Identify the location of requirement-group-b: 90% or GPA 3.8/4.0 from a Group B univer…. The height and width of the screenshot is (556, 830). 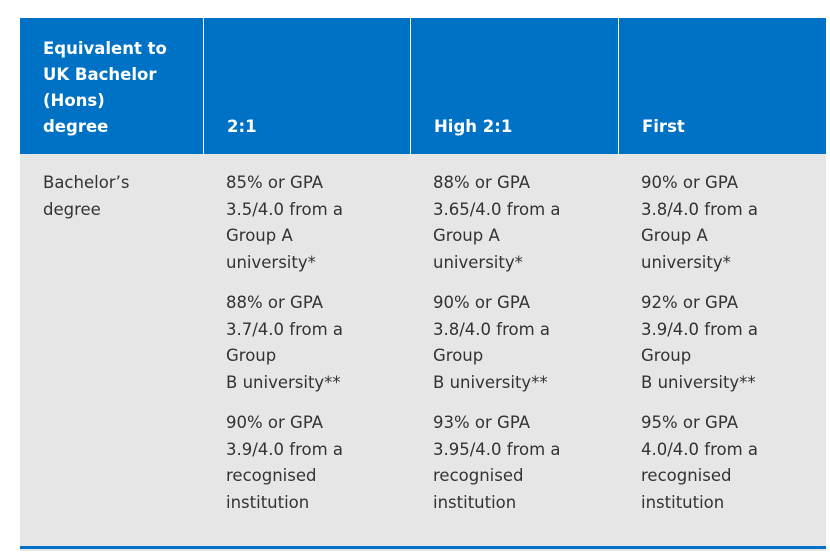
(492, 342).